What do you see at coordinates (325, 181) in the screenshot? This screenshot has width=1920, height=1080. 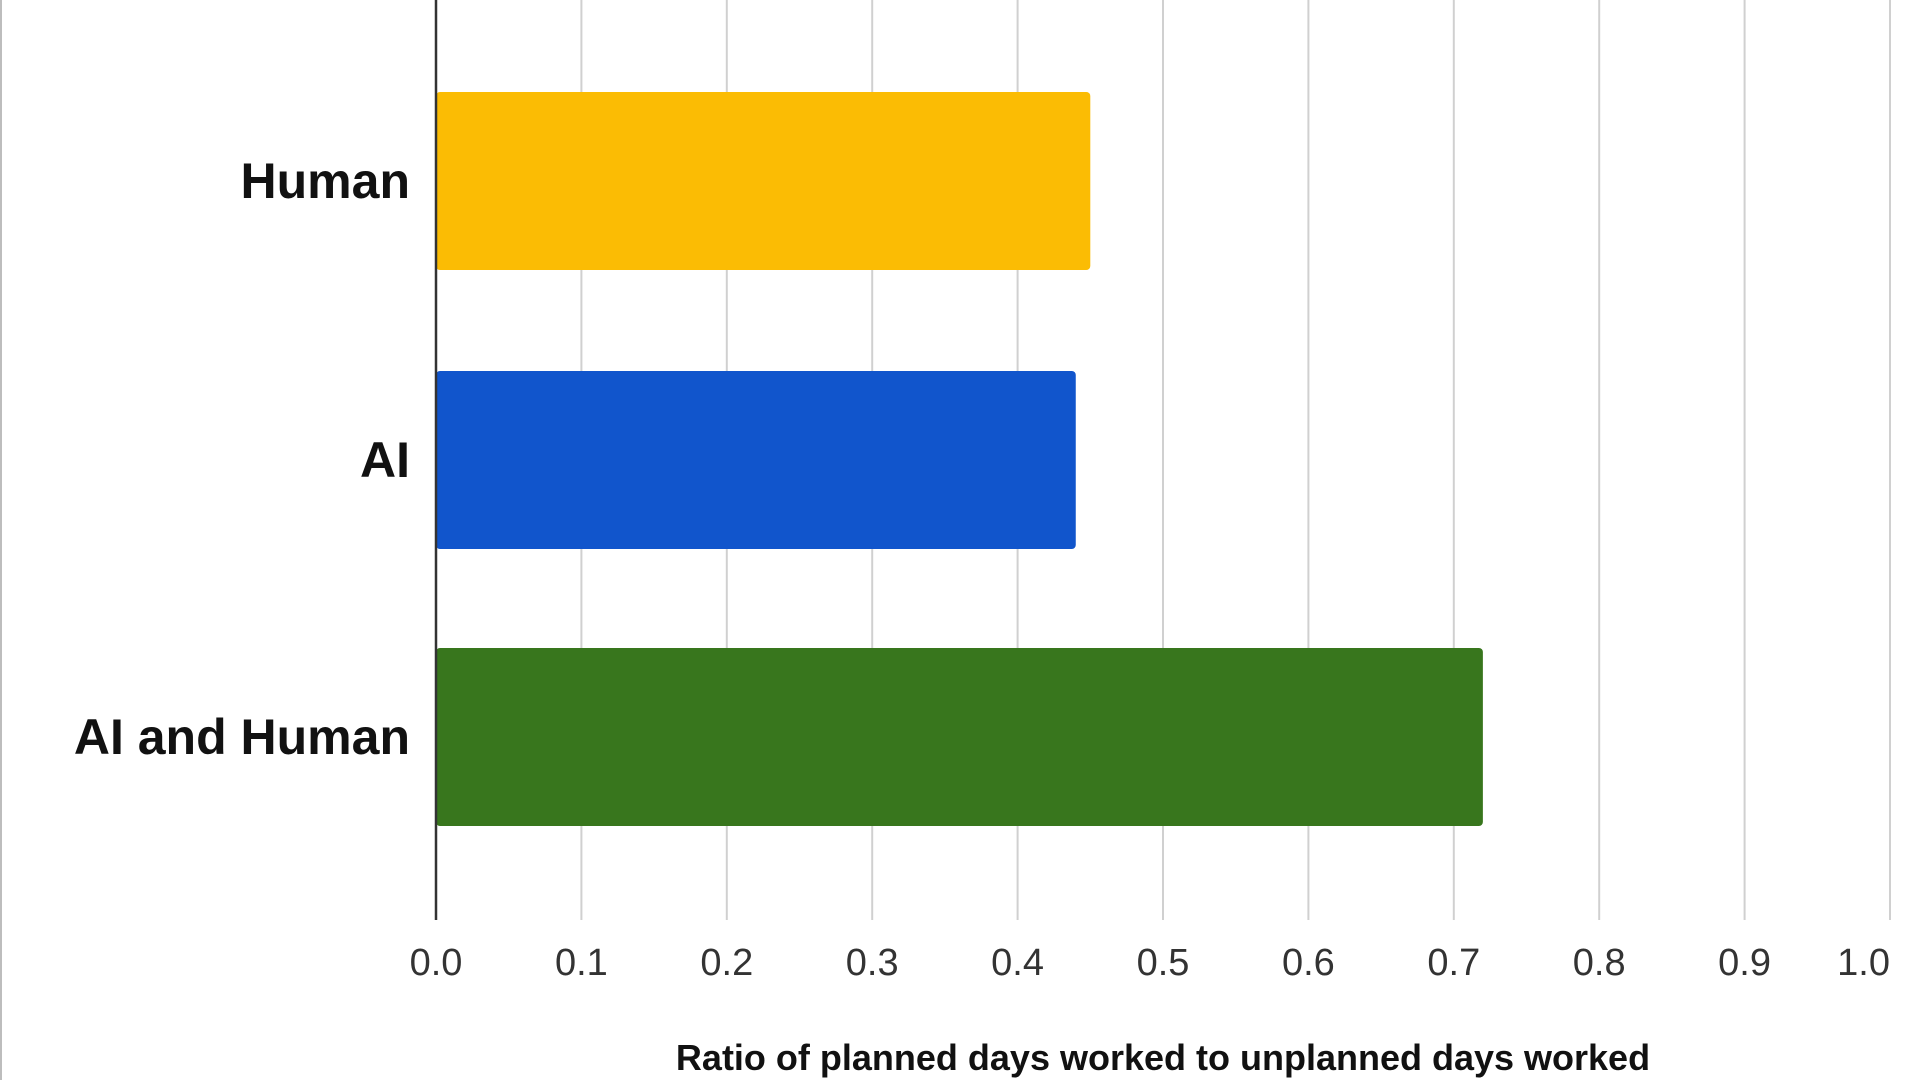 I see `category-label-human: Human` at bounding box center [325, 181].